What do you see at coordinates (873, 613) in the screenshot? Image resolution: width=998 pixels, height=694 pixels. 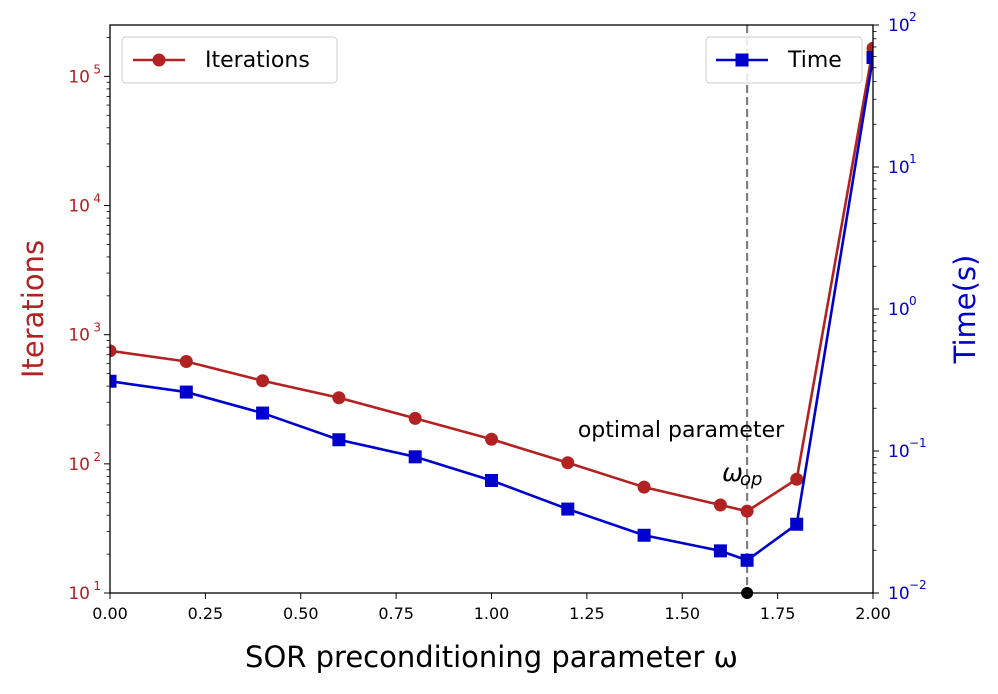 I see `x-tick-label: 2.00` at bounding box center [873, 613].